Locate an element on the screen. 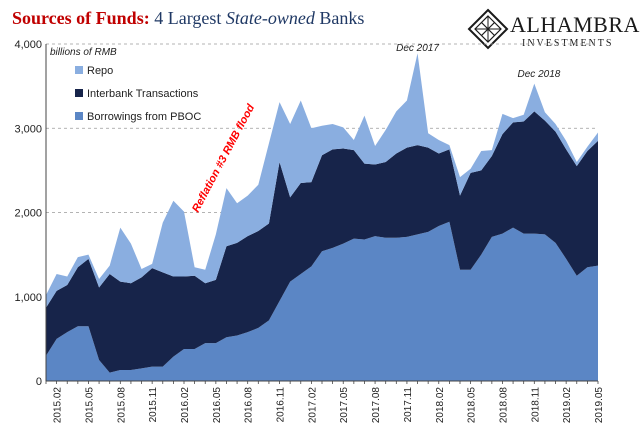 The width and height of the screenshot is (641, 441). x-tick-label: 2017.02 is located at coordinates (312, 405).